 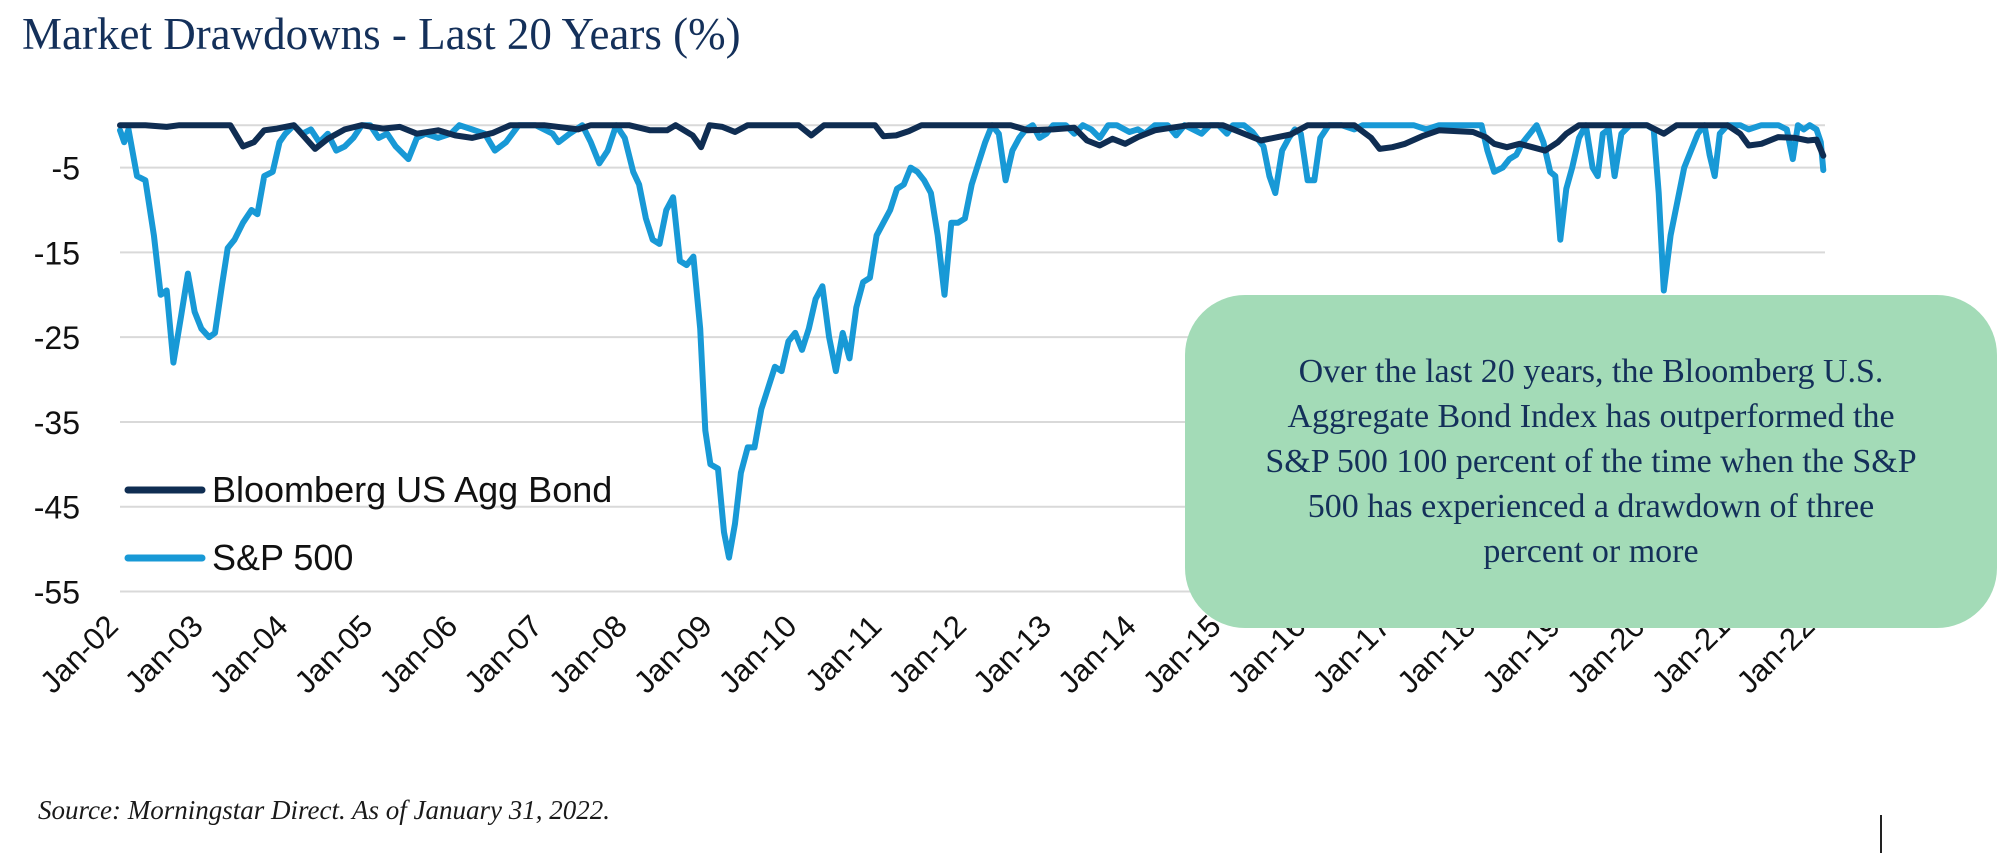 I want to click on y-tick-label: -35, so click(x=57, y=423).